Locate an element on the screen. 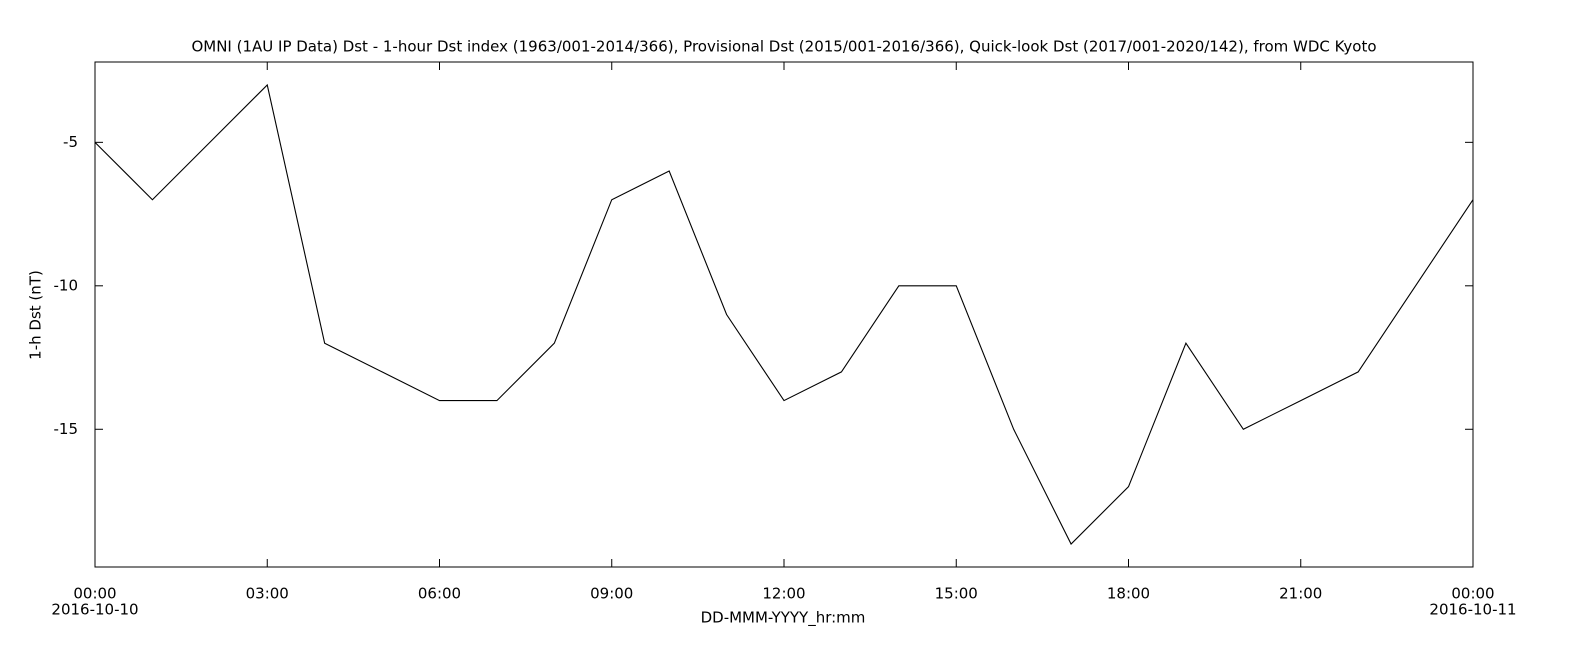 The height and width of the screenshot is (656, 1590). x-tick-label: 12:00 is located at coordinates (783, 594).